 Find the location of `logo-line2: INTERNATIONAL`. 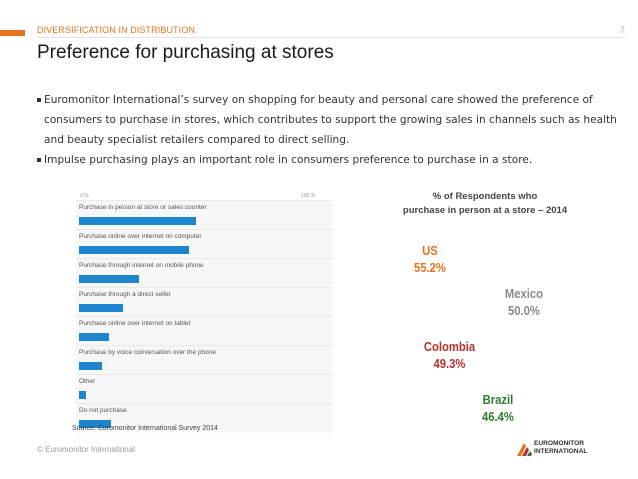

logo-line2: INTERNATIONAL is located at coordinates (561, 451).